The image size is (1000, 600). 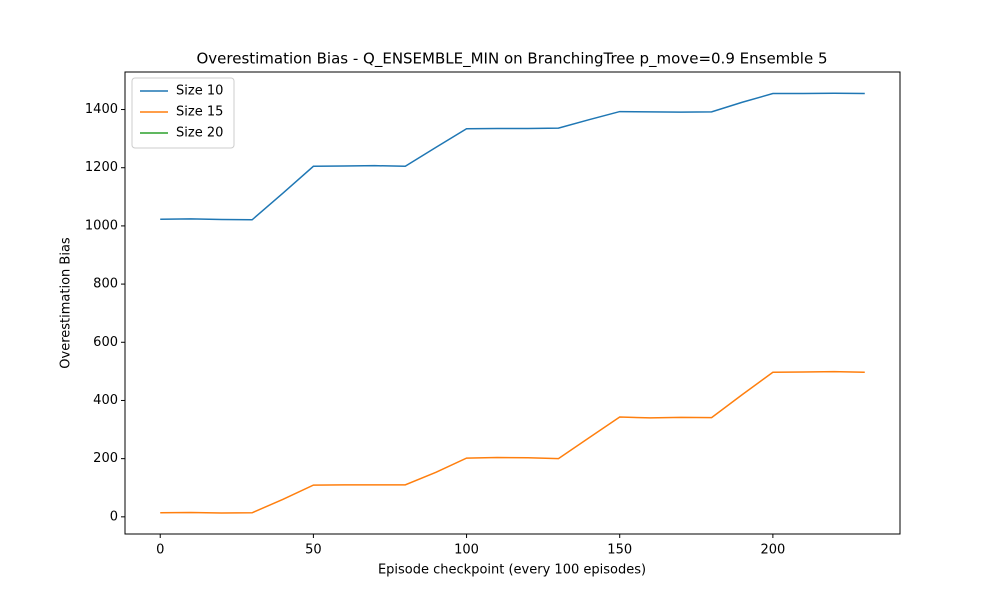 What do you see at coordinates (105, 284) in the screenshot?
I see `y-tick-label: 800` at bounding box center [105, 284].